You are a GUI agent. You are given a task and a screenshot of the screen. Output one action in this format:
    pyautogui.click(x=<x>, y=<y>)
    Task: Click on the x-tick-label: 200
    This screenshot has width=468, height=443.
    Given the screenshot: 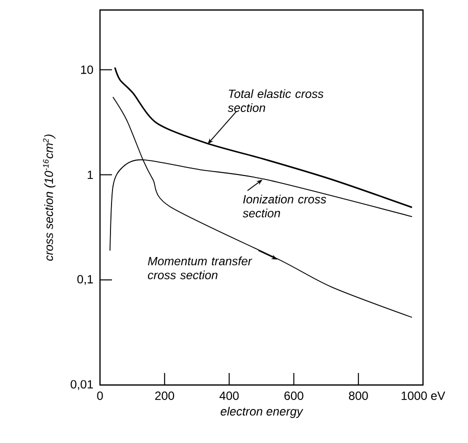 What is the action you would take?
    pyautogui.click(x=164, y=396)
    